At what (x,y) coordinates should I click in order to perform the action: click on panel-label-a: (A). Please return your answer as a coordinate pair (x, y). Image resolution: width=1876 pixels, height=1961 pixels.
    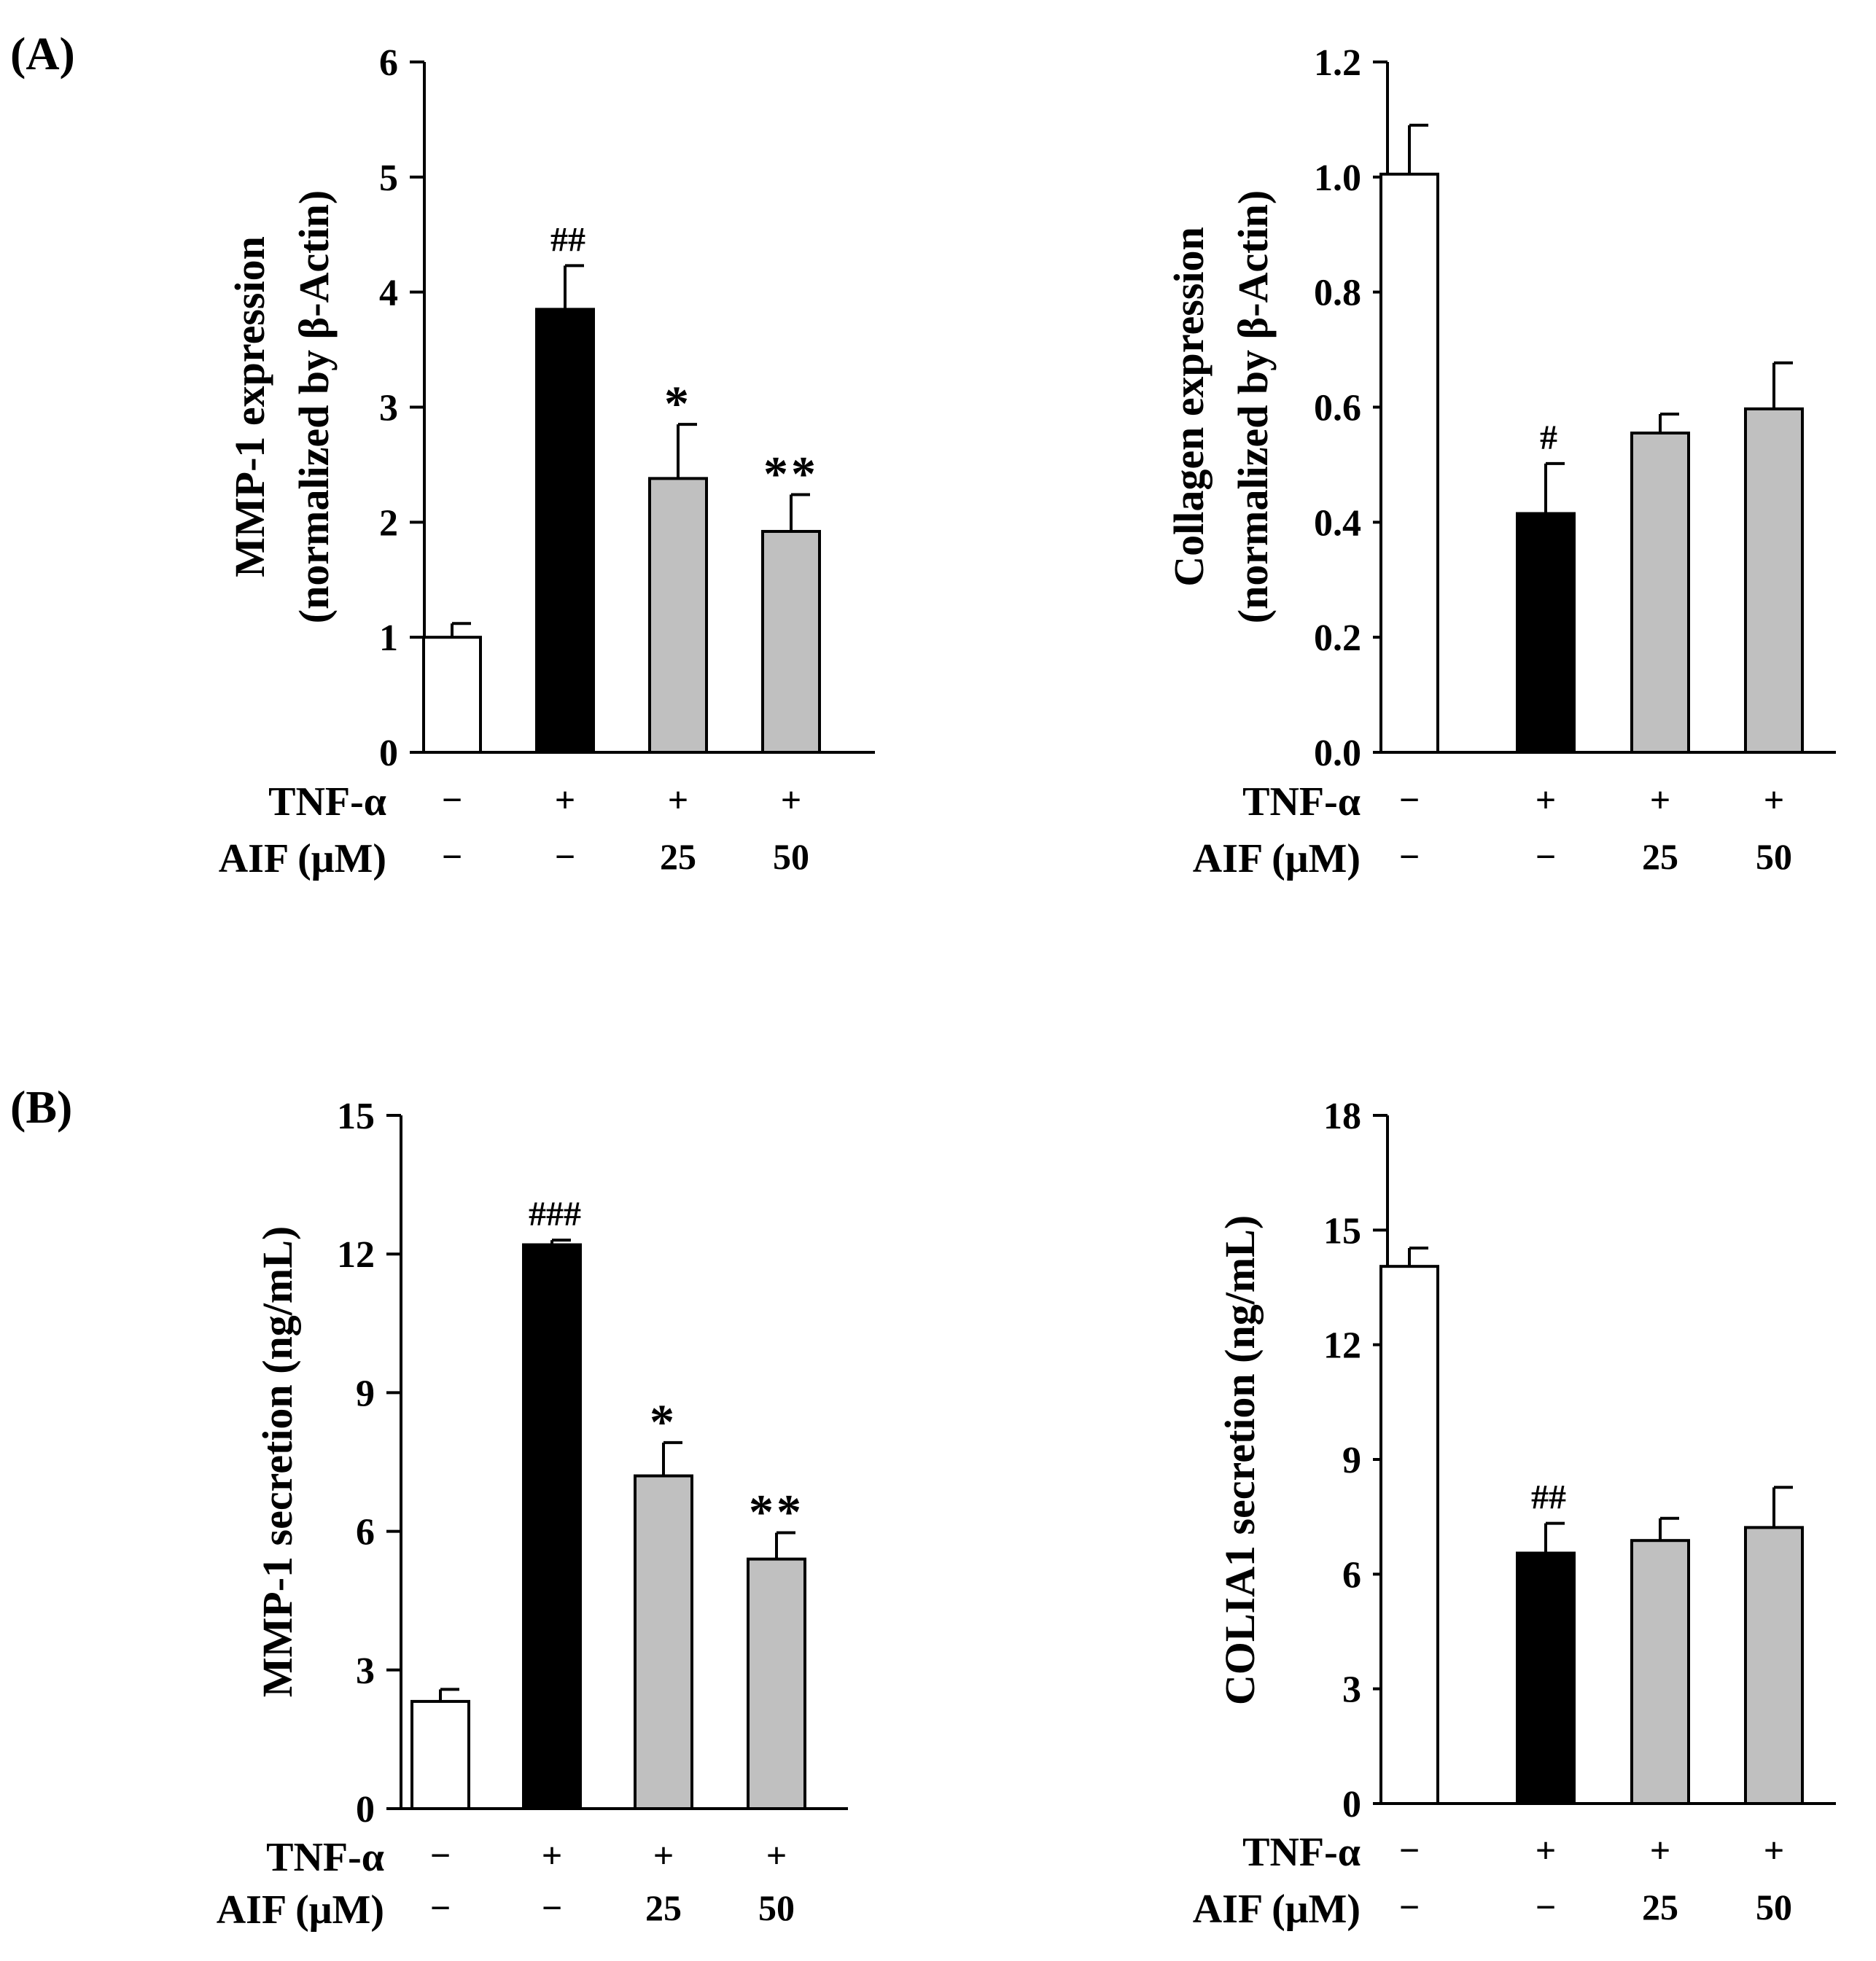
    Looking at the image, I should click on (42, 54).